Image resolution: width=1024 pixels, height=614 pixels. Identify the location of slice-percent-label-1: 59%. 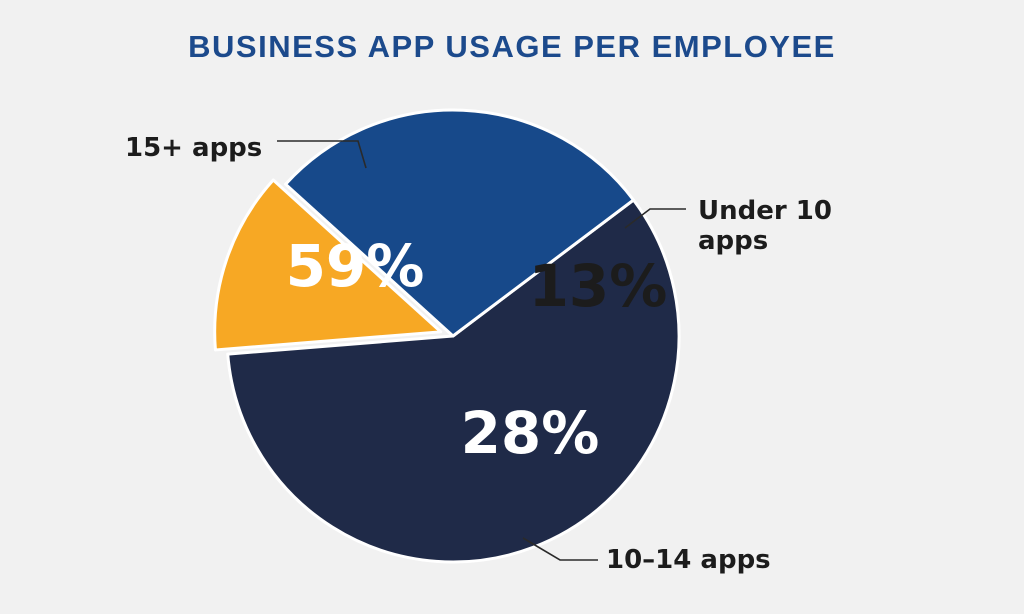
(355, 266).